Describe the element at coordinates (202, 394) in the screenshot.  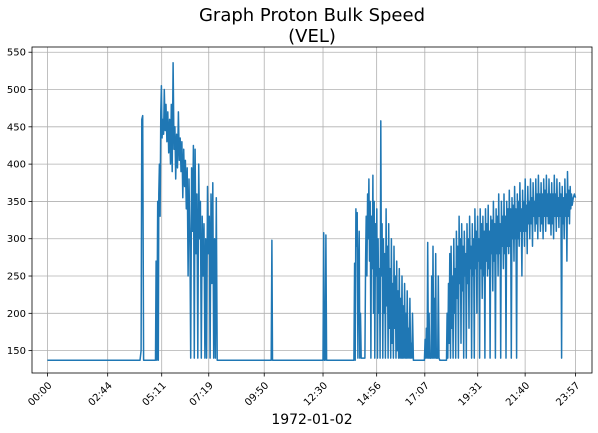
I see `x-tick-label: 07:19` at that location.